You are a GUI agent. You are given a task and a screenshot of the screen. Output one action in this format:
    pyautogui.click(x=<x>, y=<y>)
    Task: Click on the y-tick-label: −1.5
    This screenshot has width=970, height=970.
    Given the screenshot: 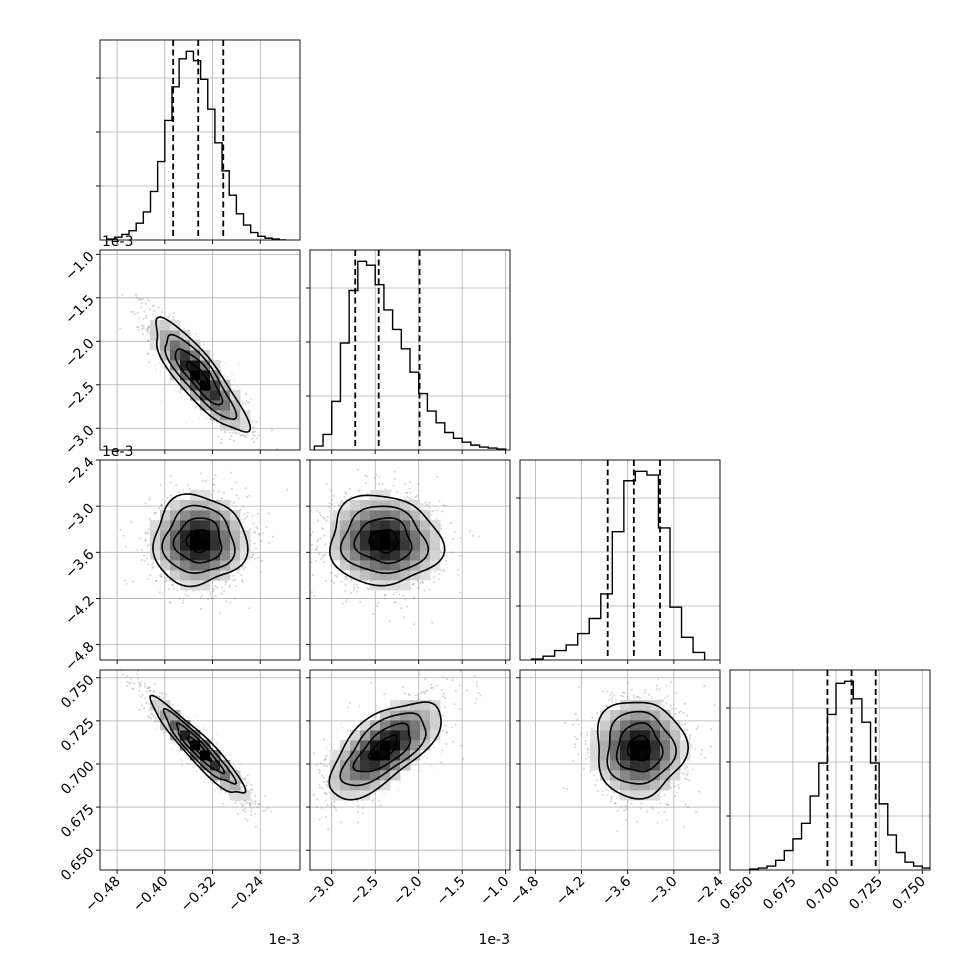 What is the action you would take?
    pyautogui.click(x=79, y=309)
    